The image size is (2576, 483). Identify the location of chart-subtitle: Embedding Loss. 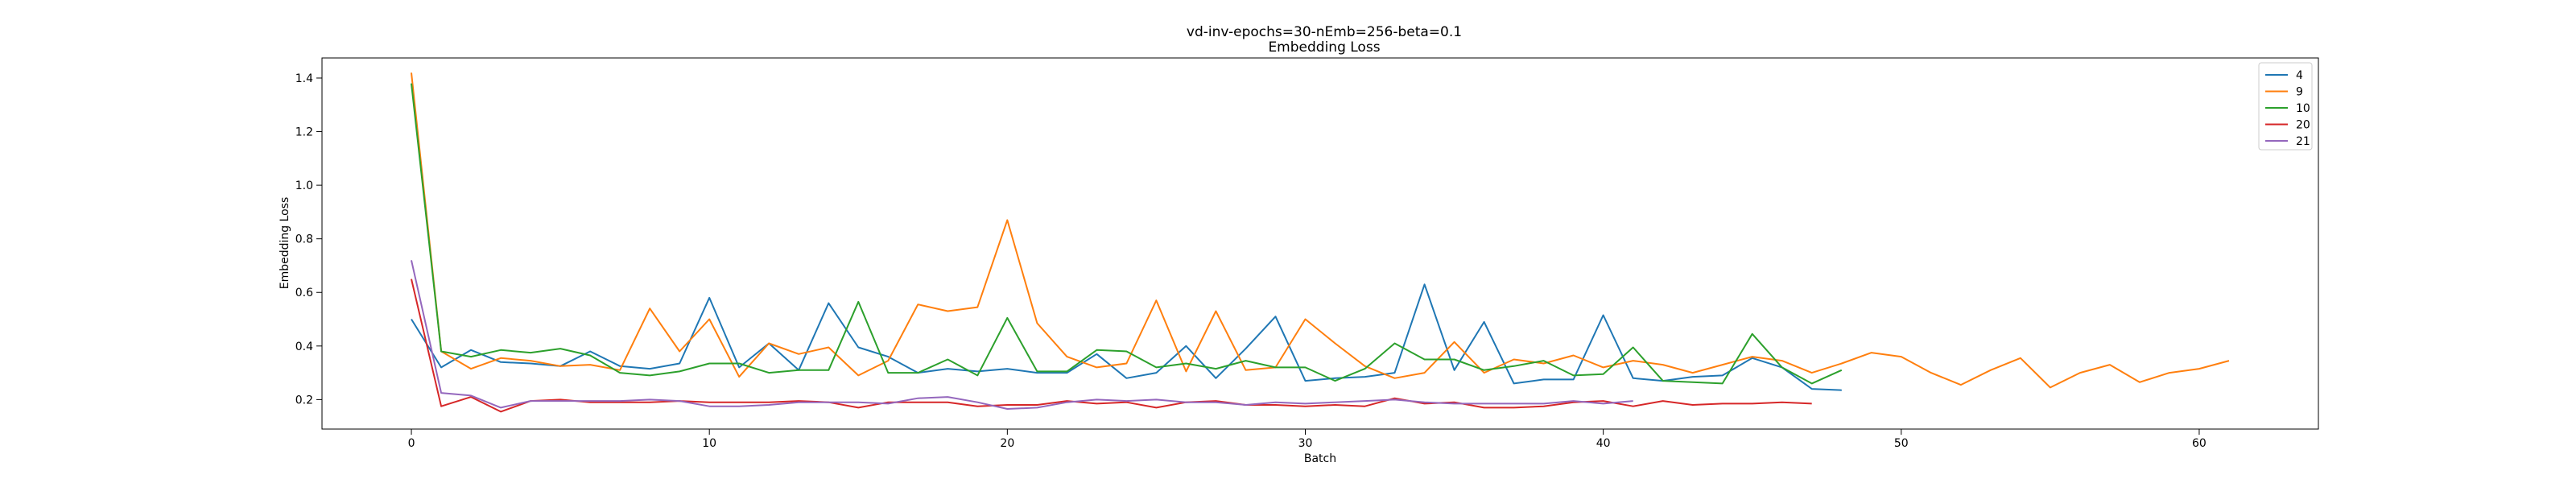
(1324, 47).